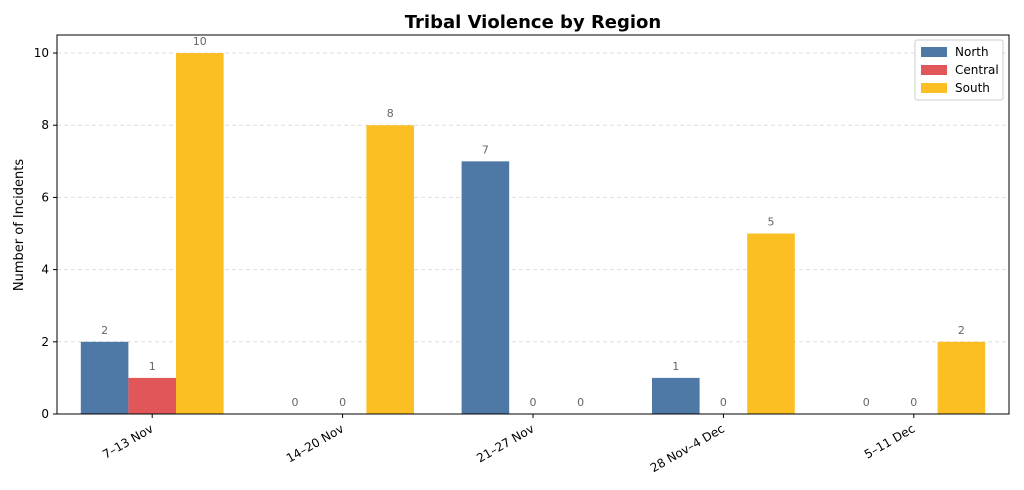 This screenshot has height=490, width=1024. Describe the element at coordinates (295, 402) in the screenshot. I see `data-label-north-1: 0` at that location.